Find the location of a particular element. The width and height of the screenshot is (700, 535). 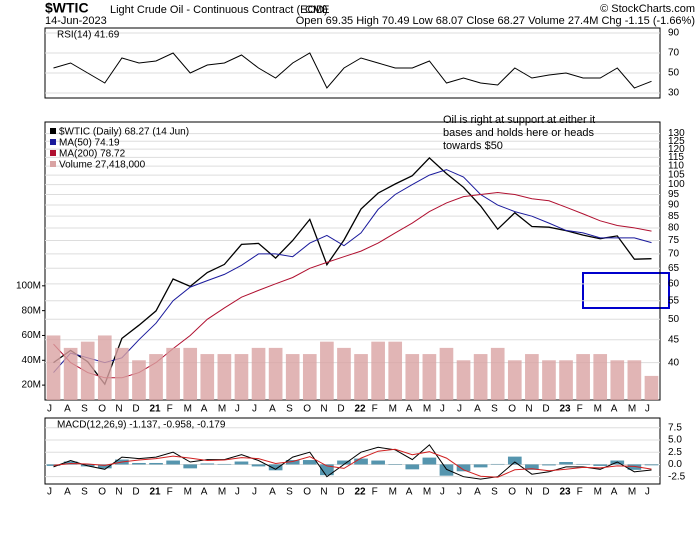

credit: © StockCharts.com is located at coordinates (647, 9).